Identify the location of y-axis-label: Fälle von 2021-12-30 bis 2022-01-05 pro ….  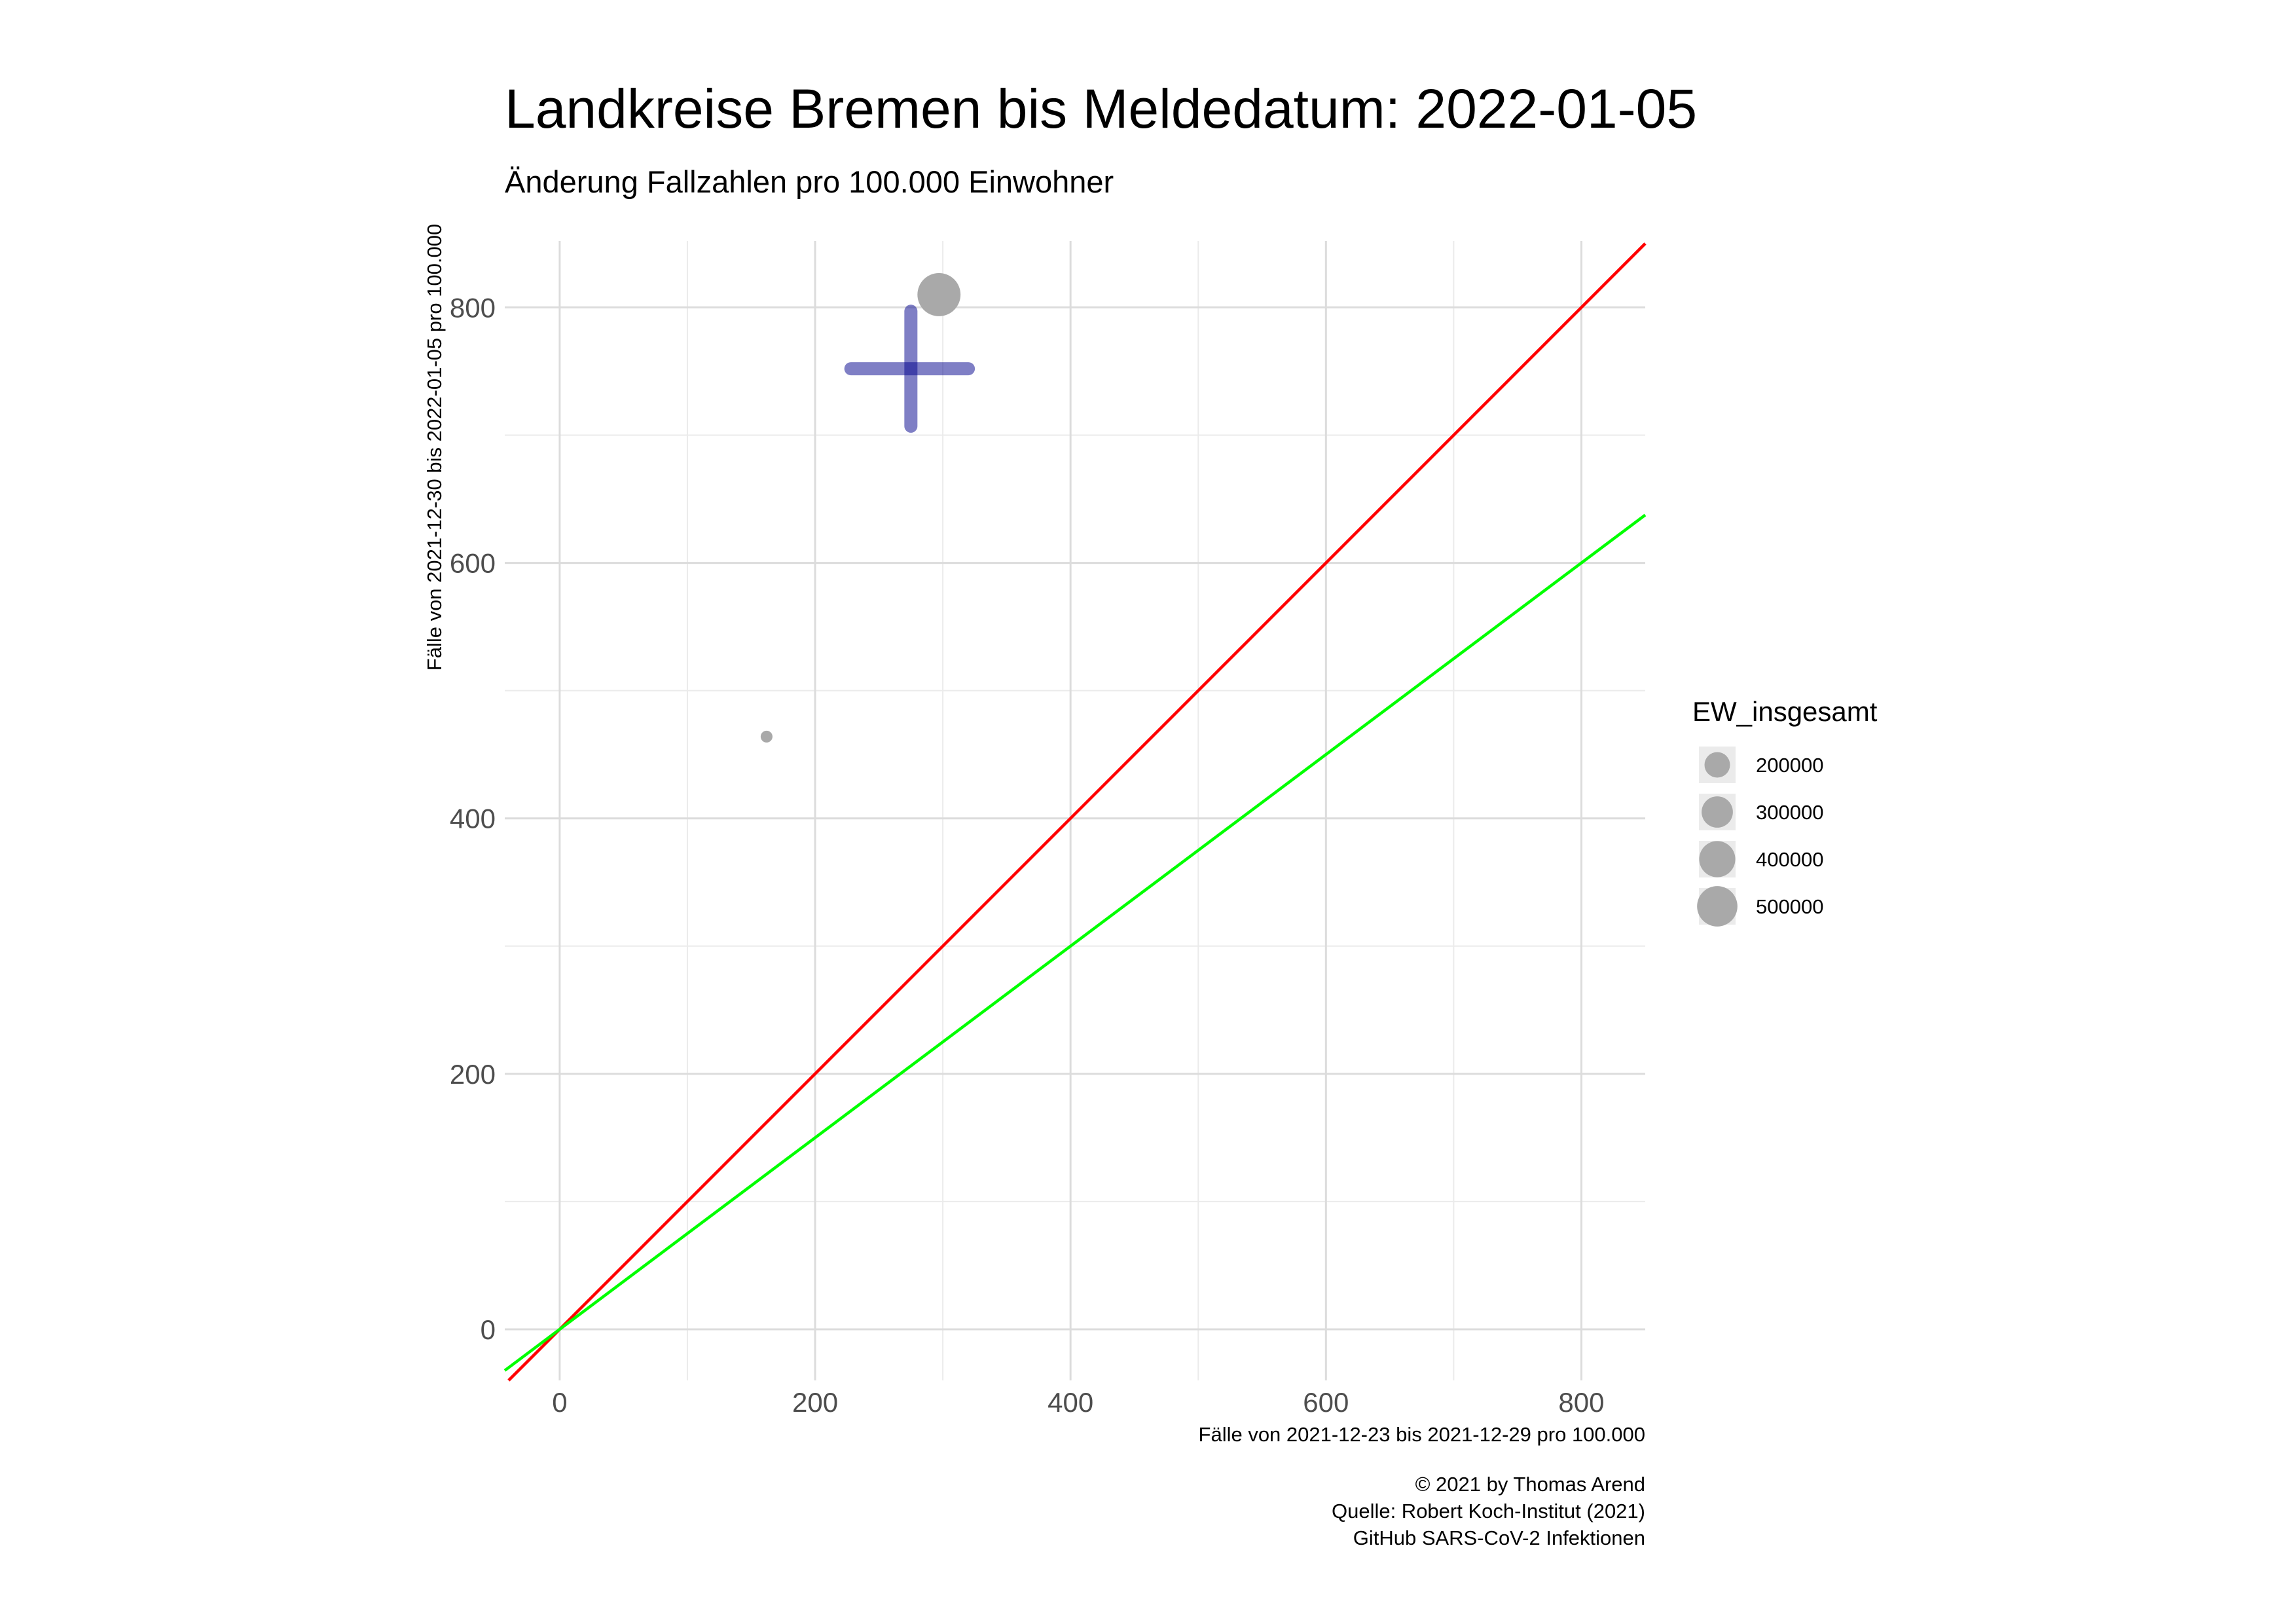
(434, 447).